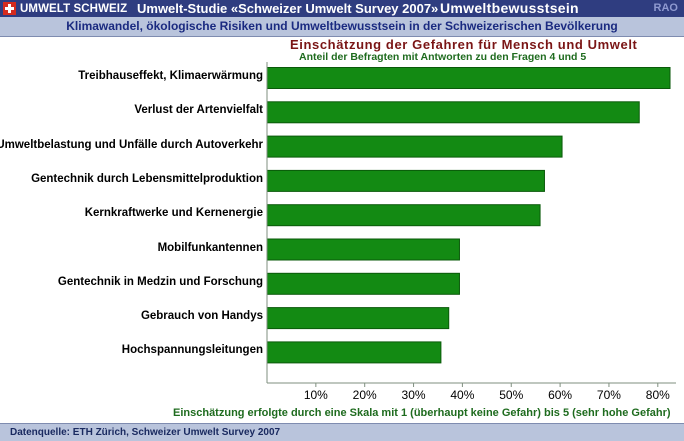 Image resolution: width=684 pixels, height=441 pixels. I want to click on brand-text: UMWELT SCHWEIZ, so click(74, 8).